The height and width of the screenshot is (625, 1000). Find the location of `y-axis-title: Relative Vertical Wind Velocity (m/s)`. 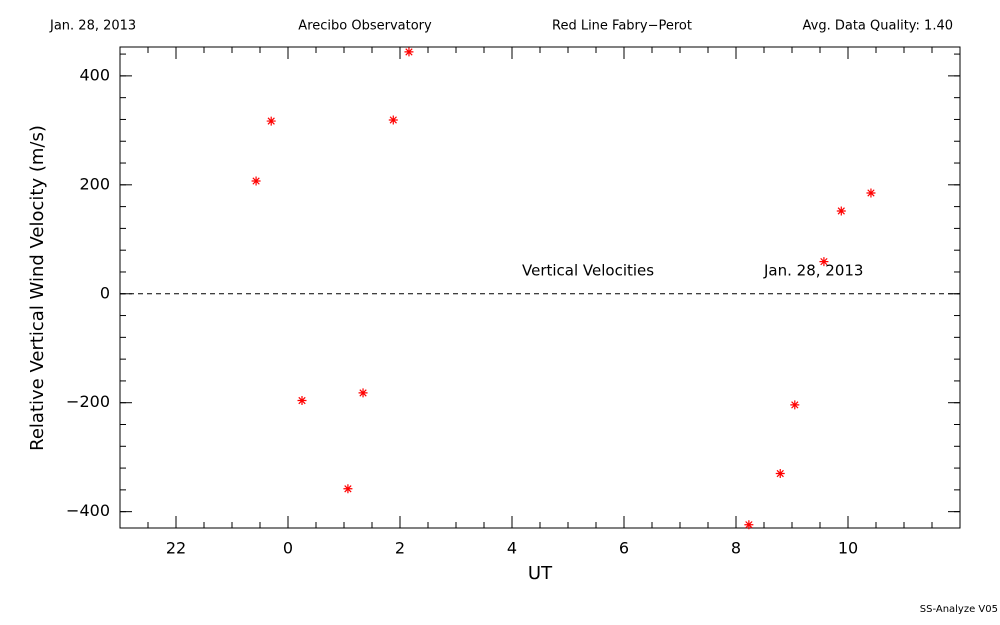

y-axis-title: Relative Vertical Wind Velocity (m/s) is located at coordinates (37, 288).